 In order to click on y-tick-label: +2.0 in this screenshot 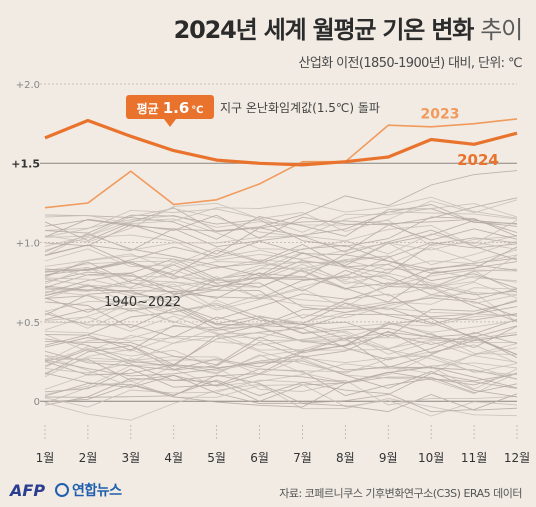, I will do `click(28, 85)`.